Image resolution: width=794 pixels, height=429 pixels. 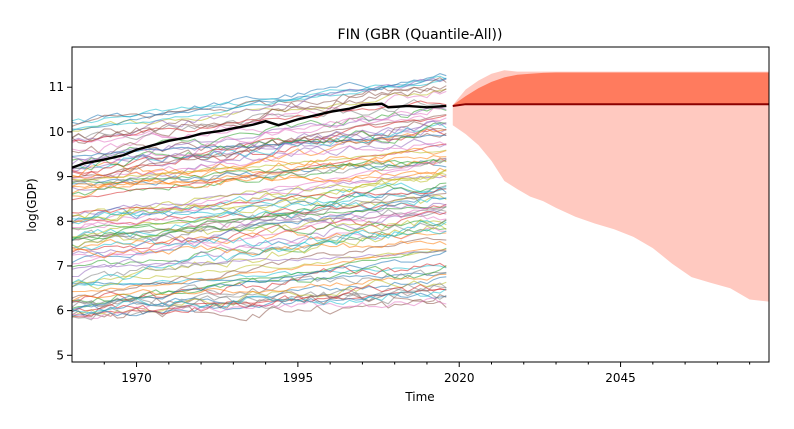 I want to click on highlight-series-line, so click(x=259, y=135).